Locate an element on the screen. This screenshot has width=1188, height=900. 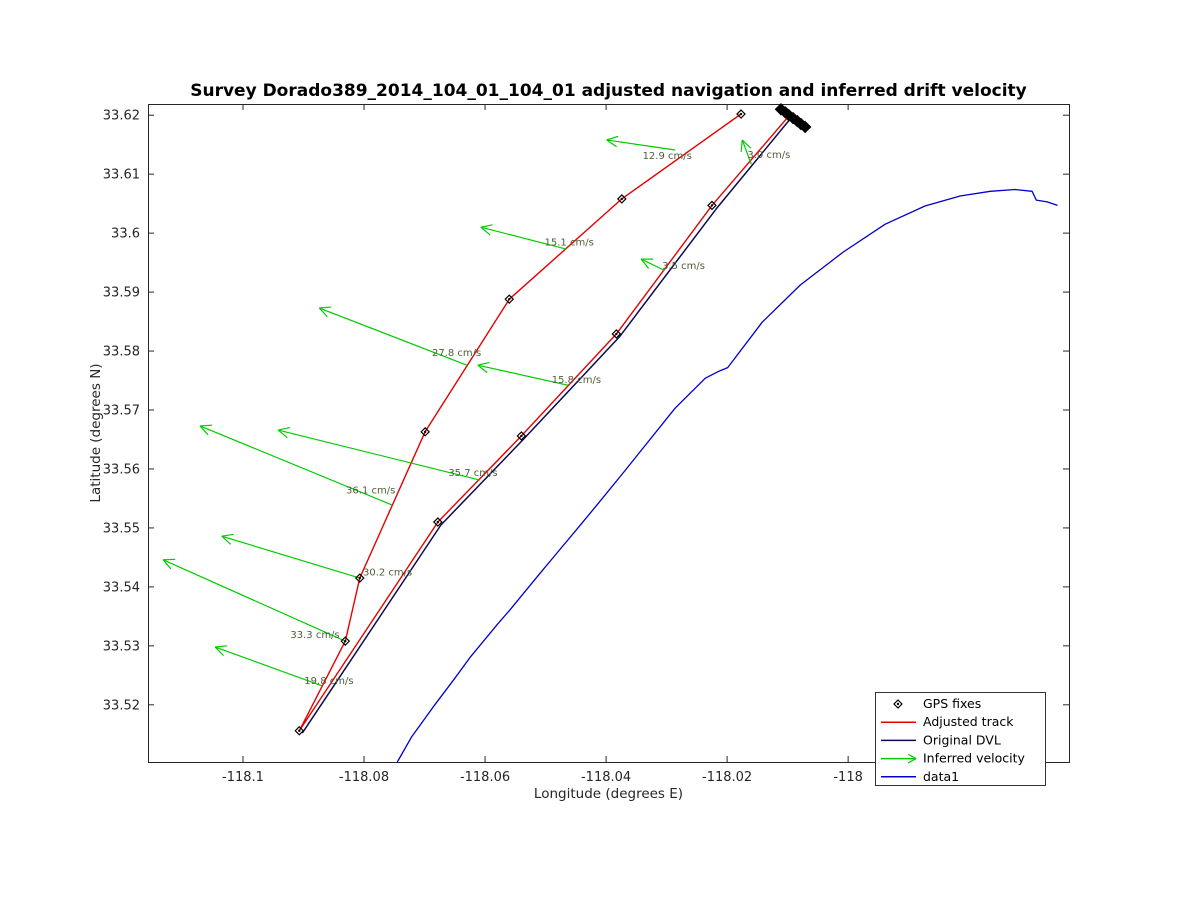
y-tick-label: 33.58 is located at coordinates (121, 352).